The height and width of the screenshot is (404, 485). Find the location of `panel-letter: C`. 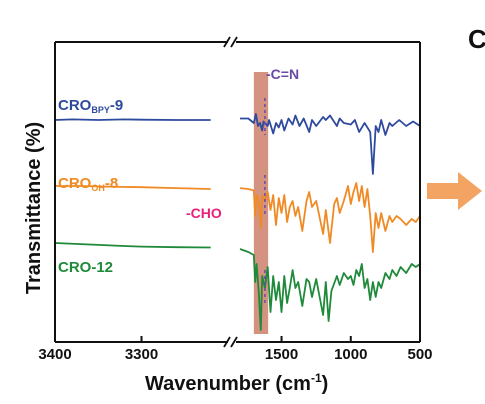

panel-letter: C is located at coordinates (476, 39).